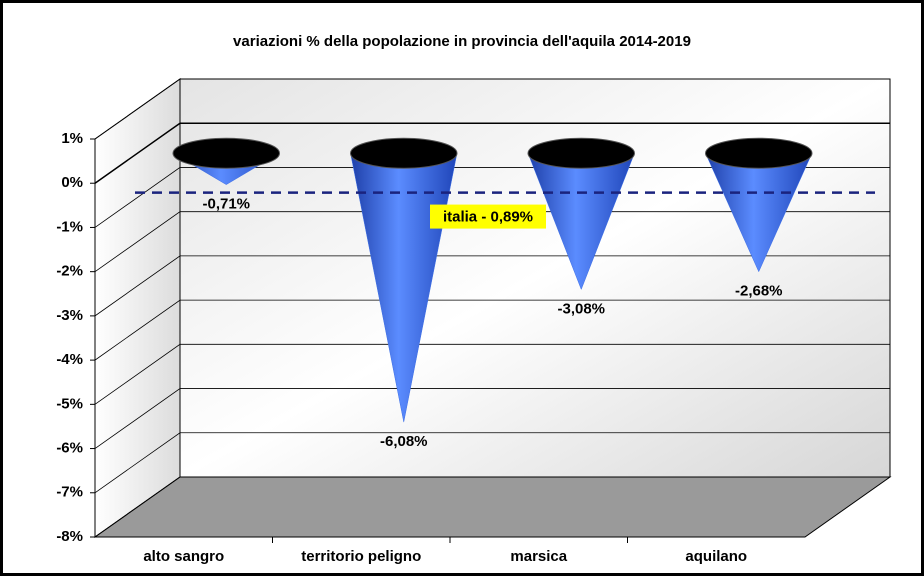 Image resolution: width=924 pixels, height=576 pixels. Describe the element at coordinates (72, 138) in the screenshot. I see `y-tick-label: 1%` at that location.